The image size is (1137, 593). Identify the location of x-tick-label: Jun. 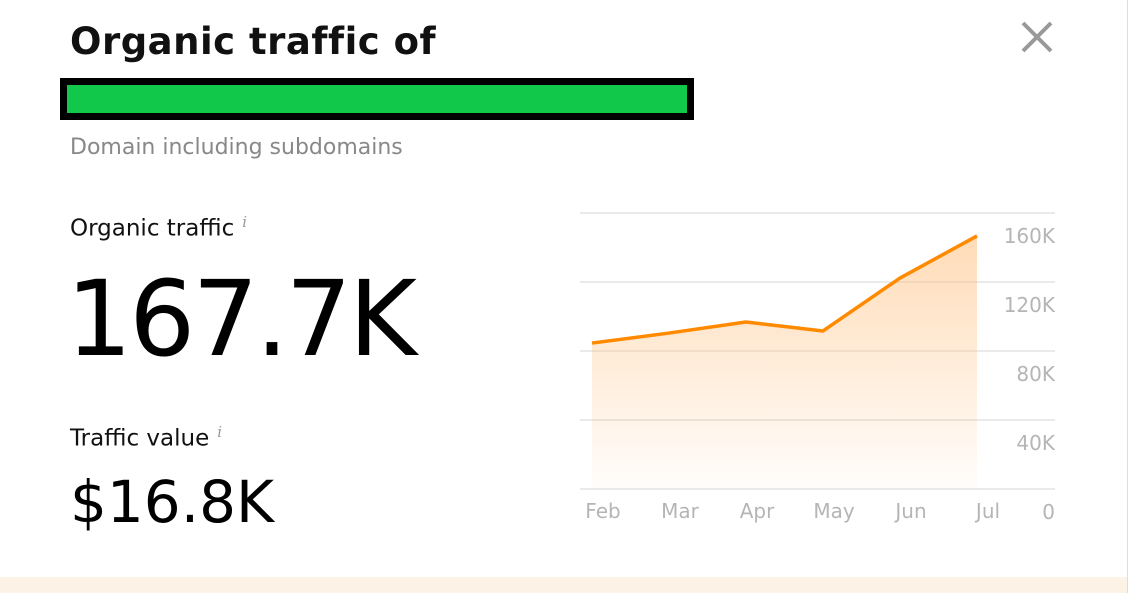
(909, 511).